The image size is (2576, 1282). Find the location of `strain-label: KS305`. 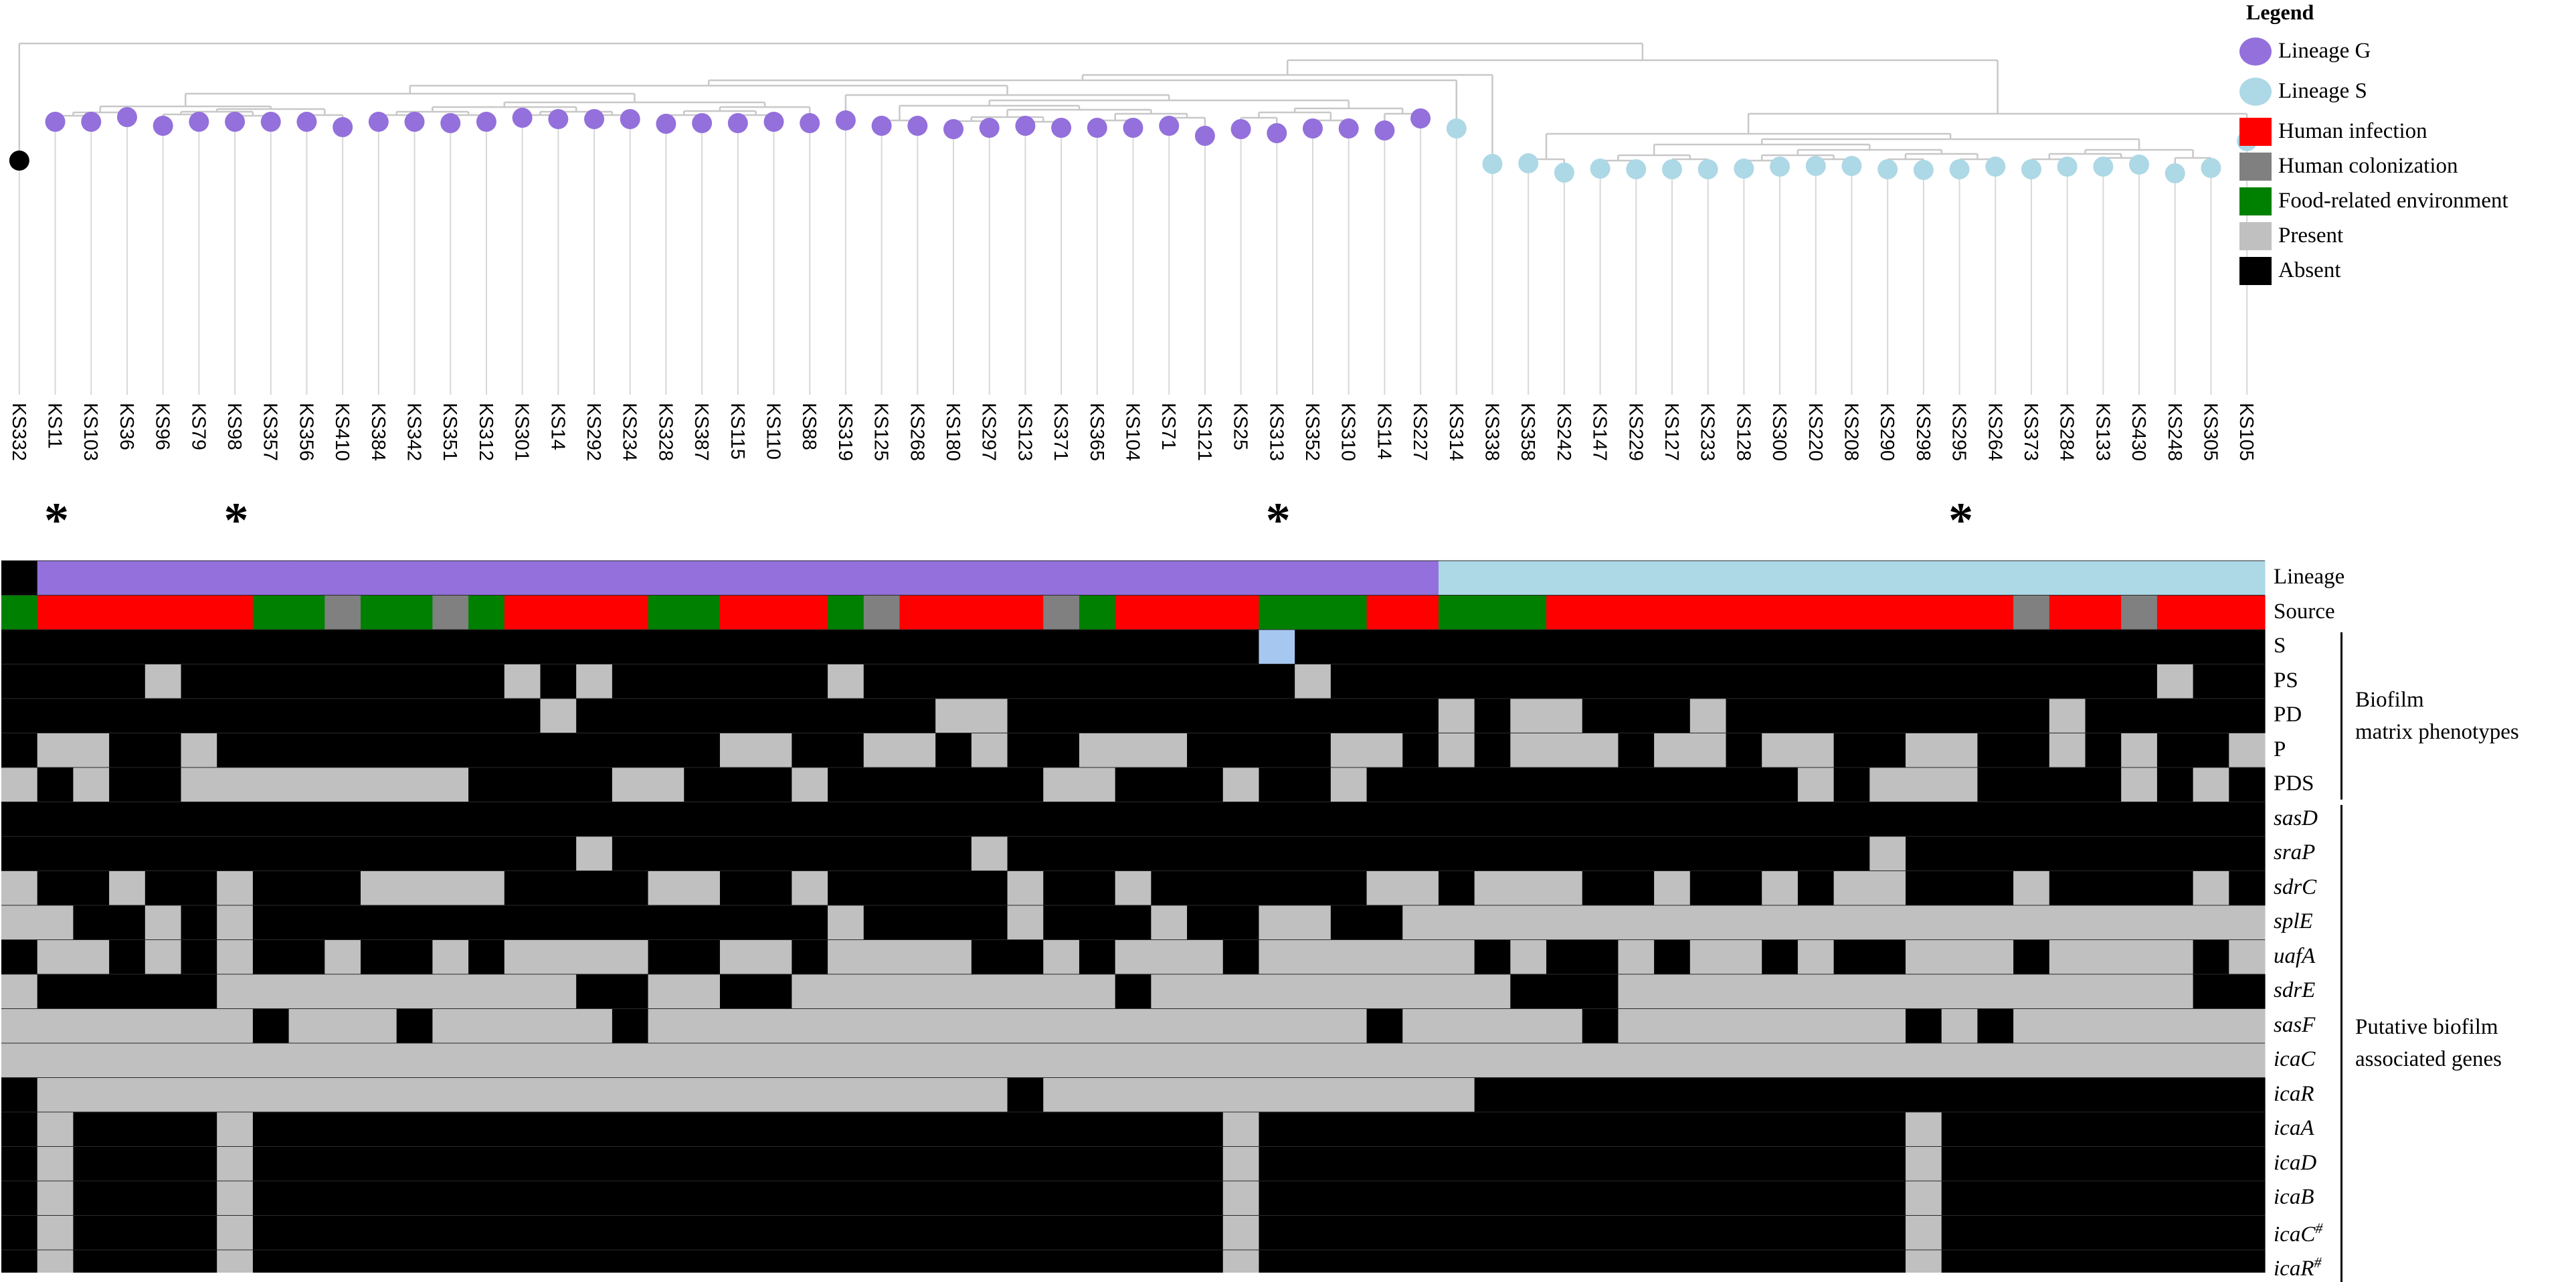

strain-label: KS305 is located at coordinates (2210, 432).